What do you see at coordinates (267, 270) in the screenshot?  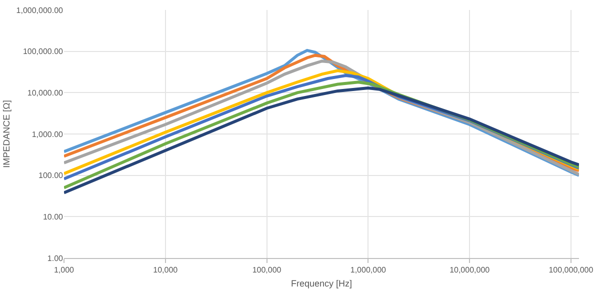 I see `x-tick-label: 100,000` at bounding box center [267, 270].